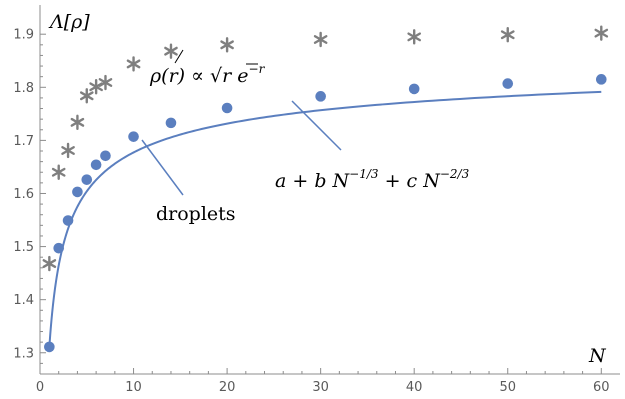 The width and height of the screenshot is (625, 399). What do you see at coordinates (414, 387) in the screenshot?
I see `x-tick-label: 40` at bounding box center [414, 387].